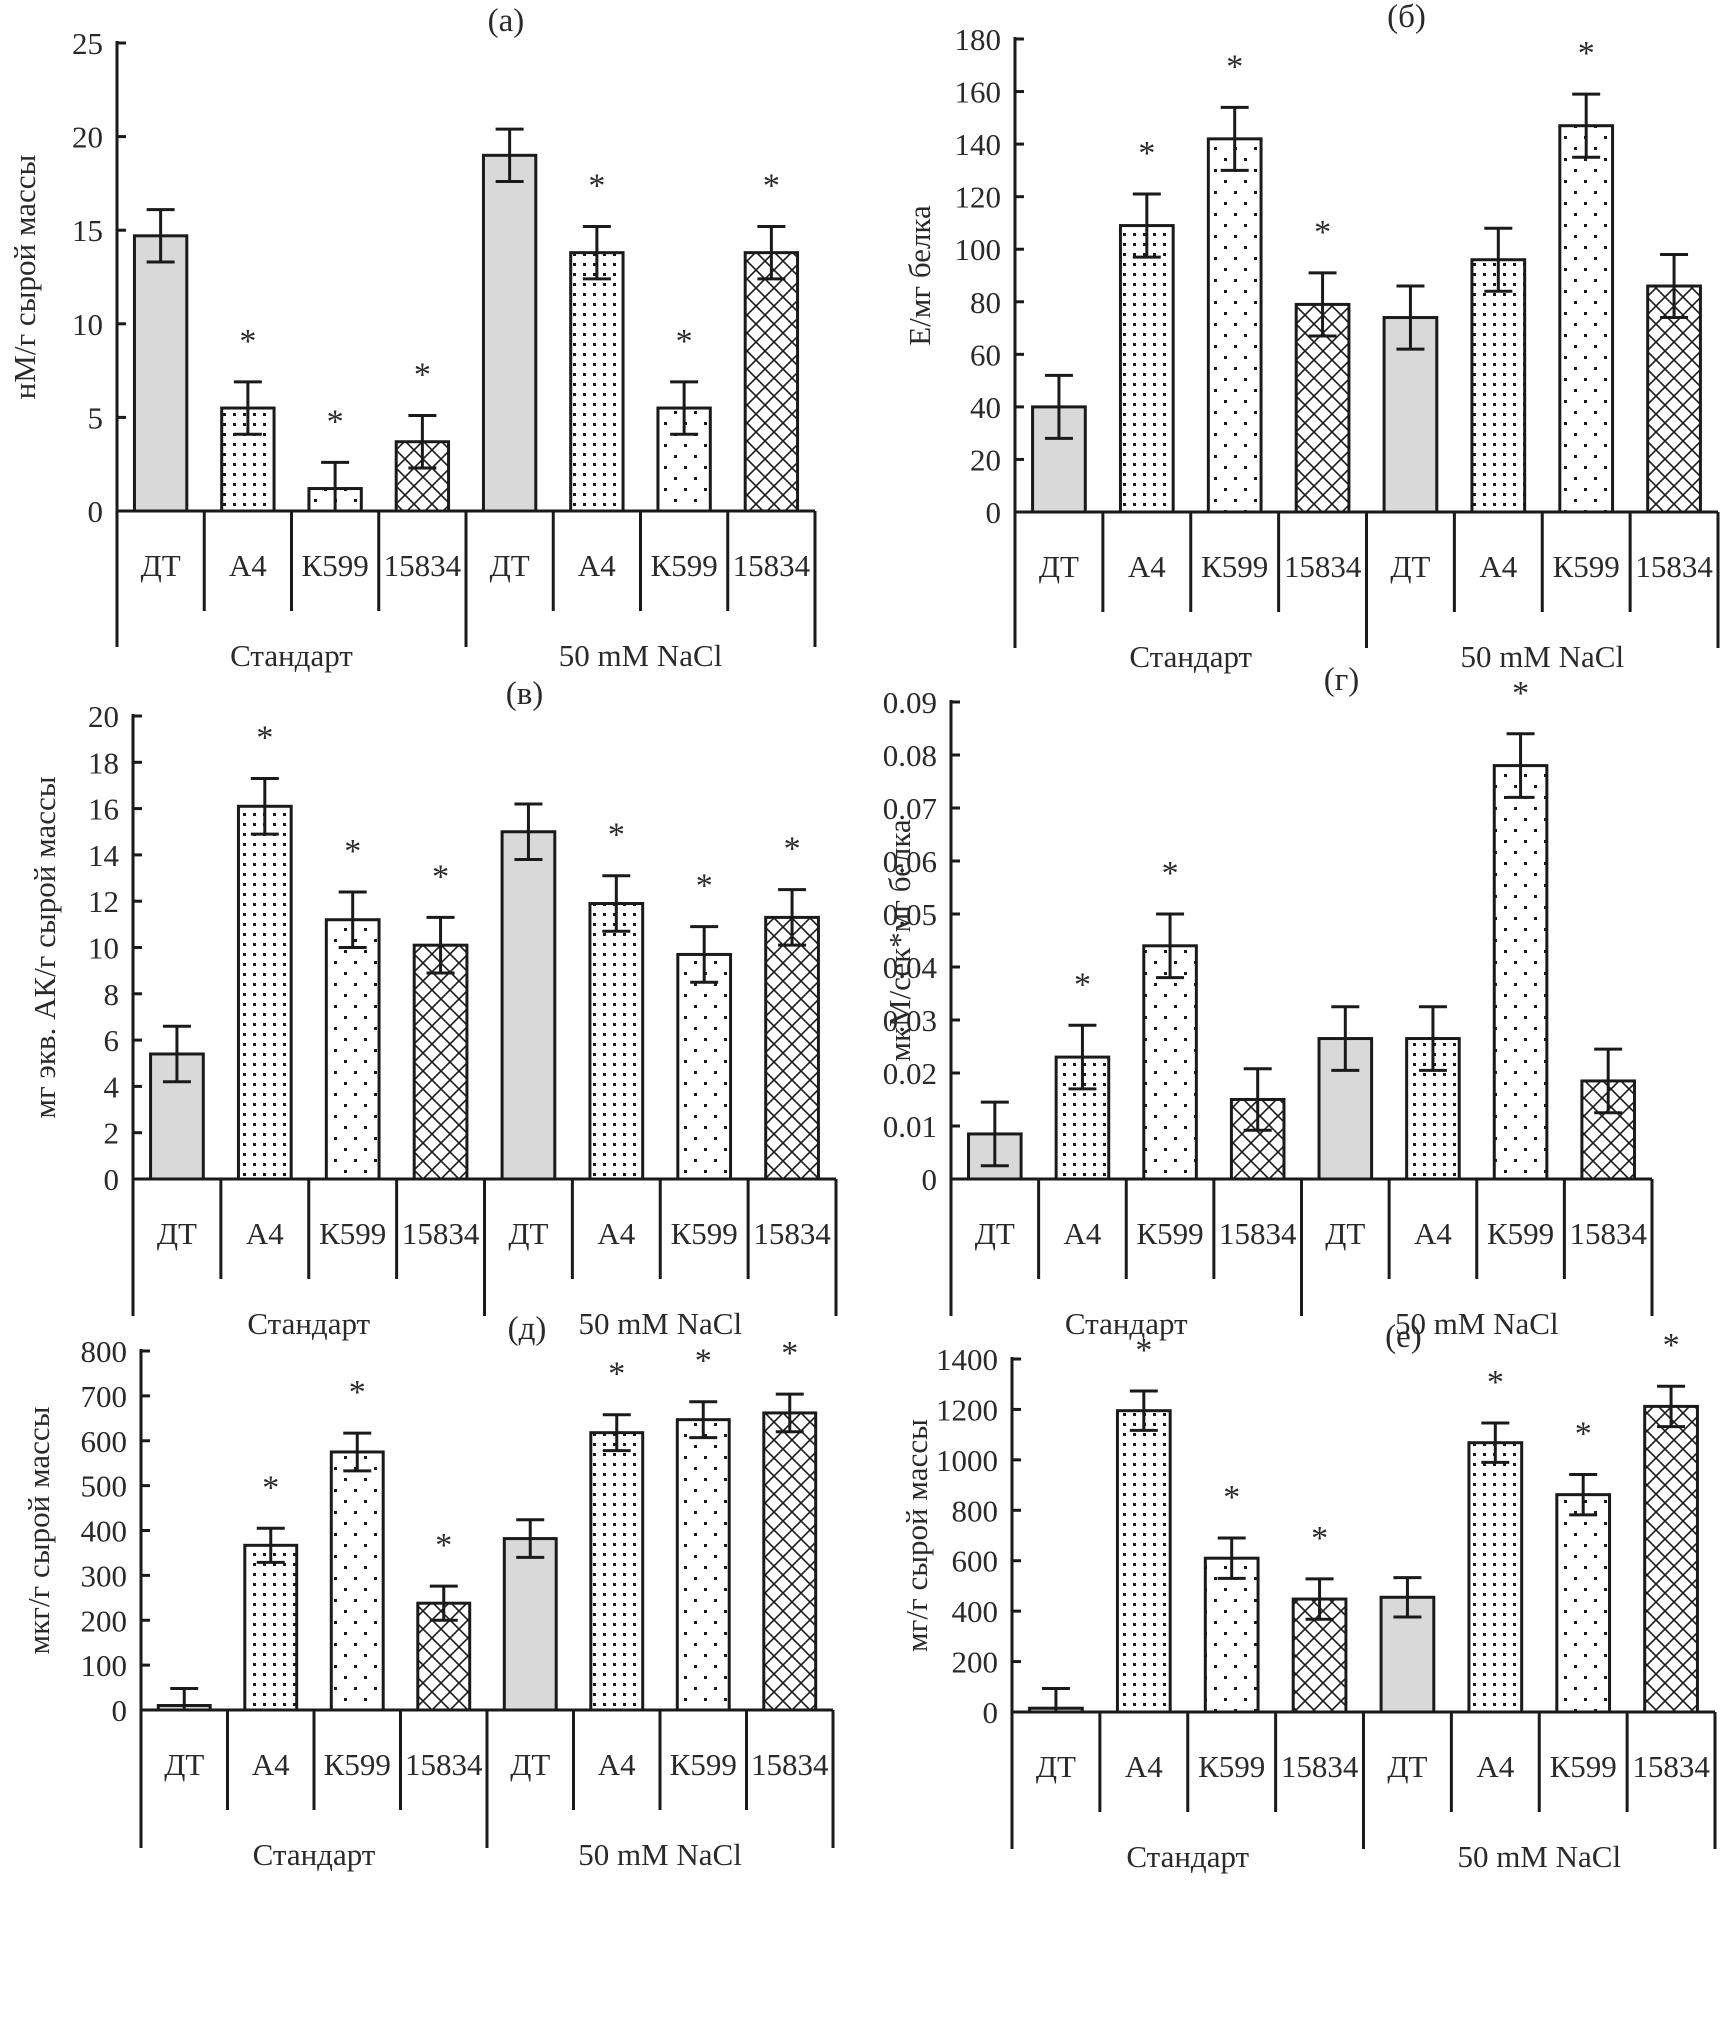 The height and width of the screenshot is (2024, 1720). I want to click on y-tick-label: 5, so click(96, 417).